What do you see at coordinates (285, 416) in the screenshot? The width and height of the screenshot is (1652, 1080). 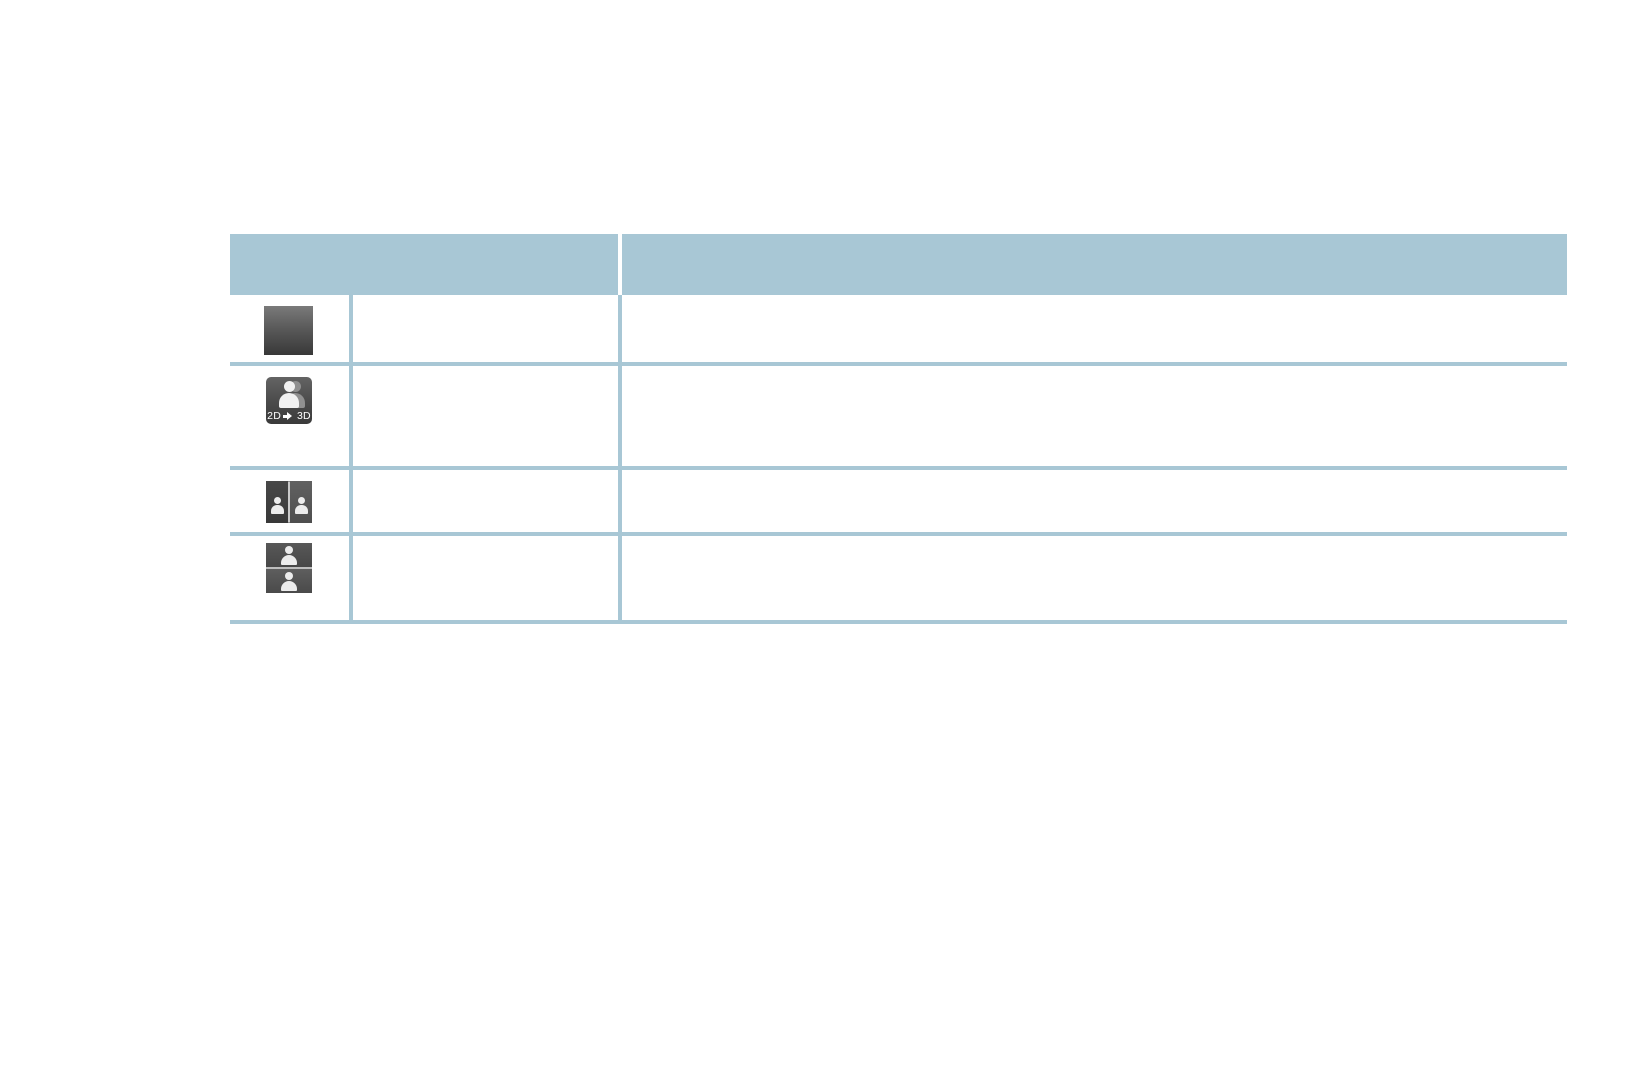 I see `arrow-icon` at bounding box center [285, 416].